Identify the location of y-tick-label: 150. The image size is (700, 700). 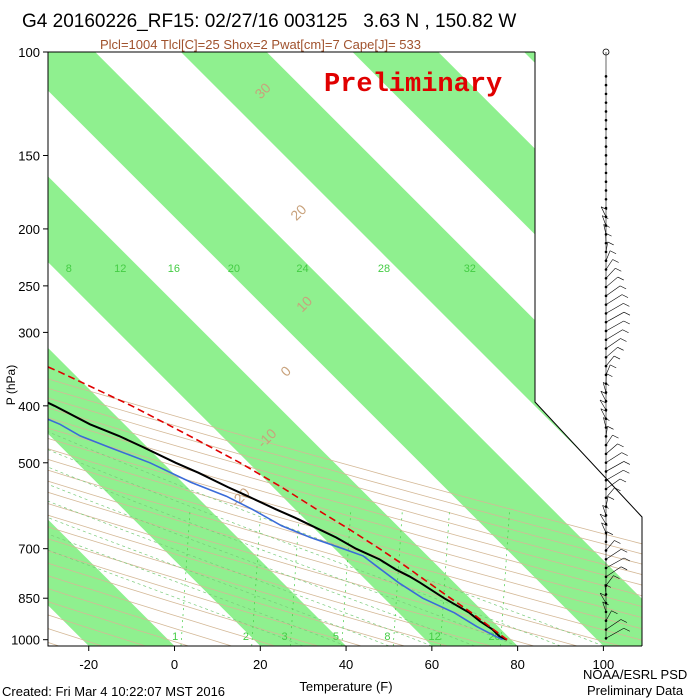
(29, 155).